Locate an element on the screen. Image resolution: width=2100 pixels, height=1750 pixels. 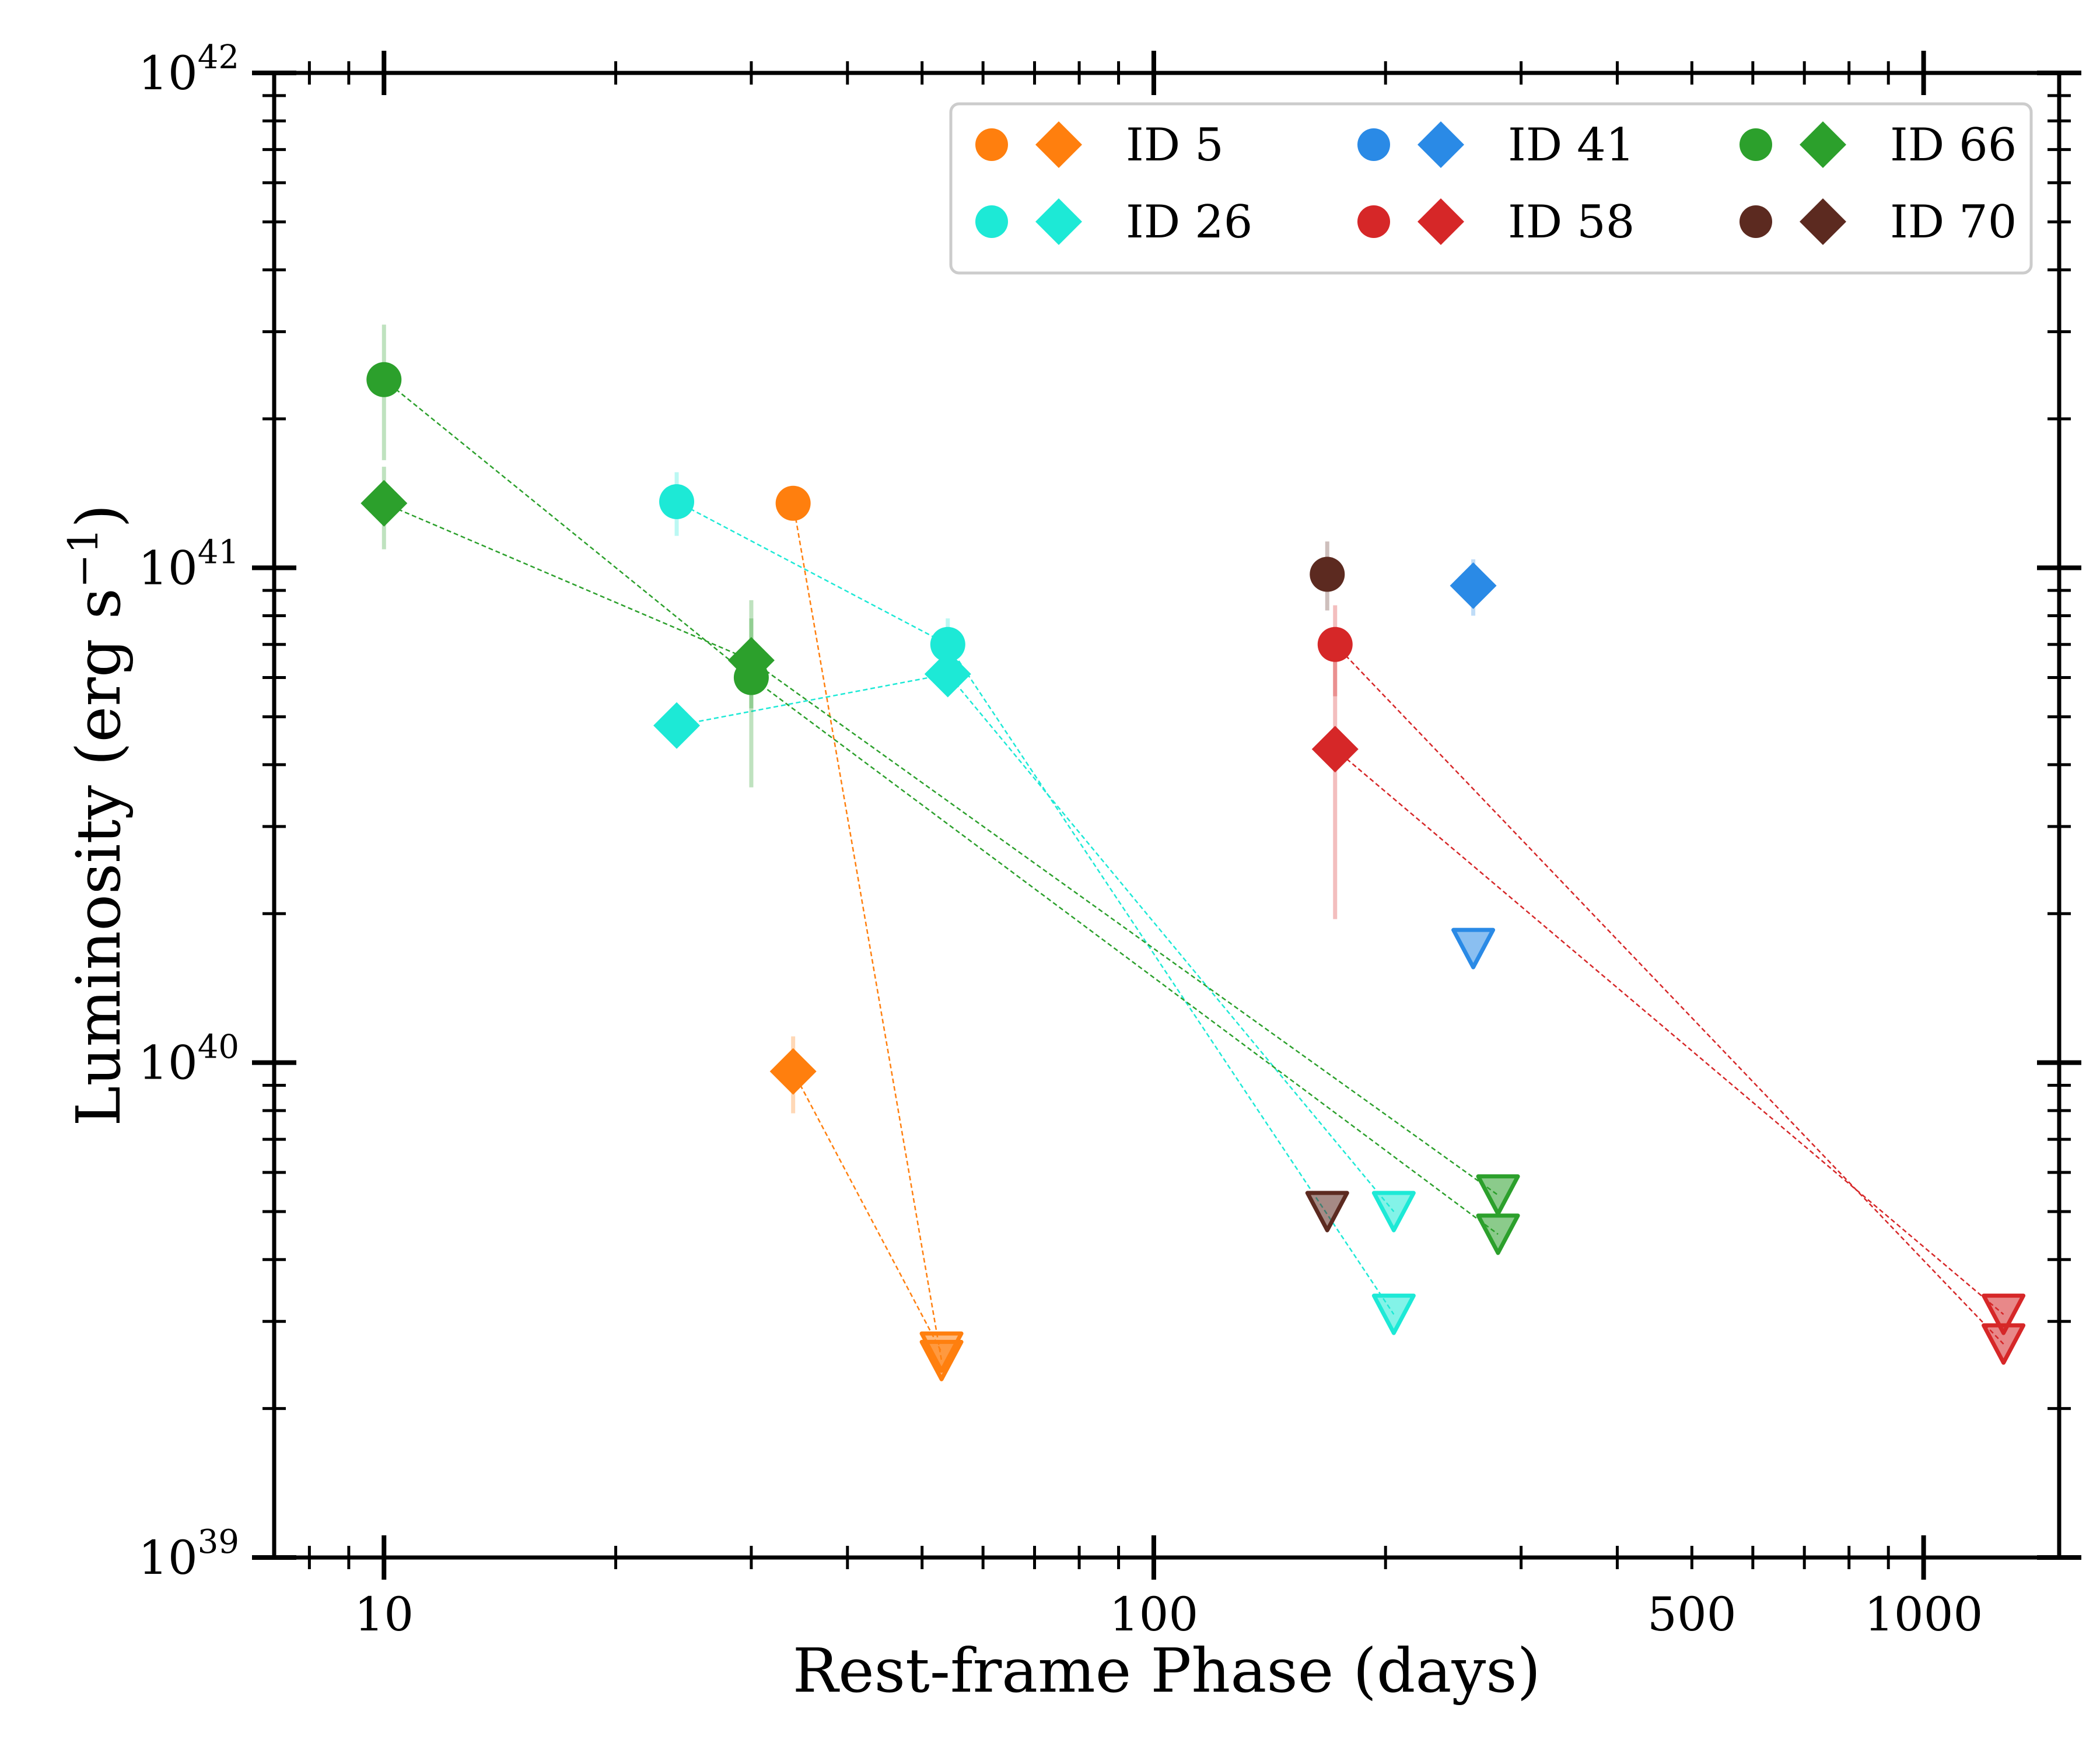
y-axis-title-close: ) is located at coordinates (99, 516).